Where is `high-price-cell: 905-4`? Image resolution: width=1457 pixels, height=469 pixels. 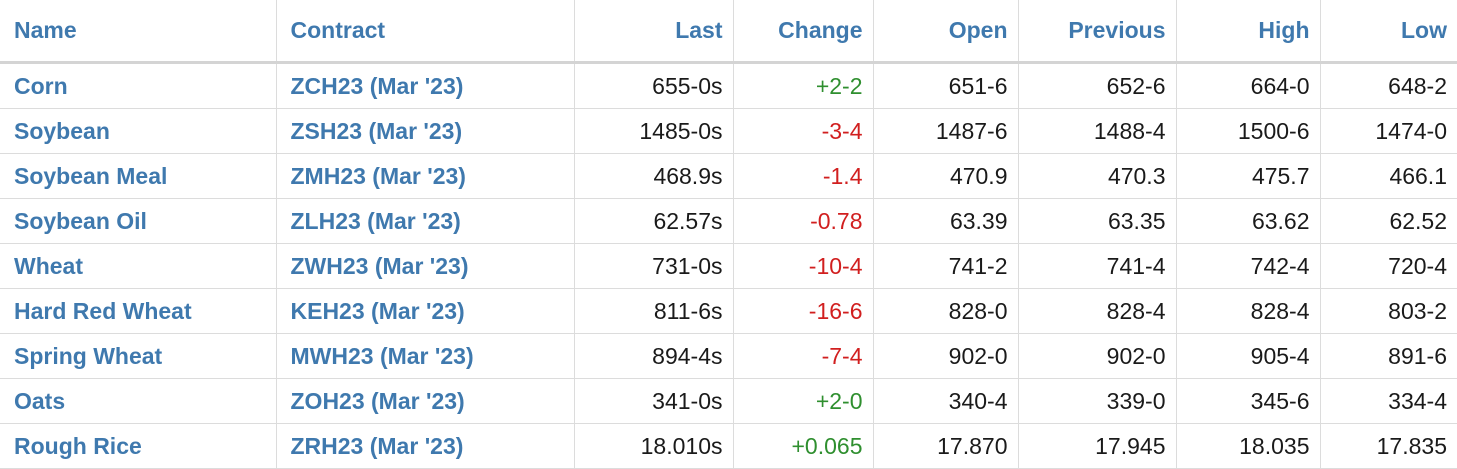
high-price-cell: 905-4 is located at coordinates (1248, 356).